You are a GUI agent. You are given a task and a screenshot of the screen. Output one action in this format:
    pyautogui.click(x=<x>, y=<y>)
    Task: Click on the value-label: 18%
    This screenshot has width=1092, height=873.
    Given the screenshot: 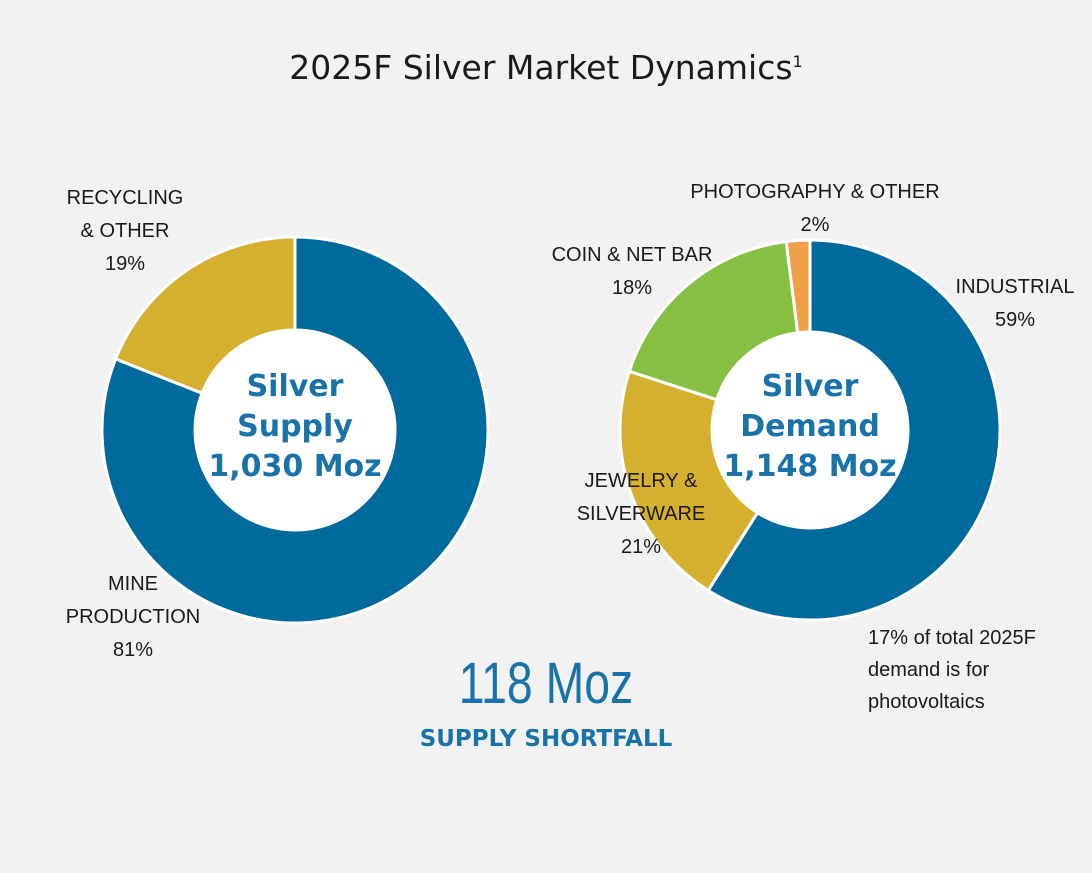 What is the action you would take?
    pyautogui.click(x=632, y=288)
    